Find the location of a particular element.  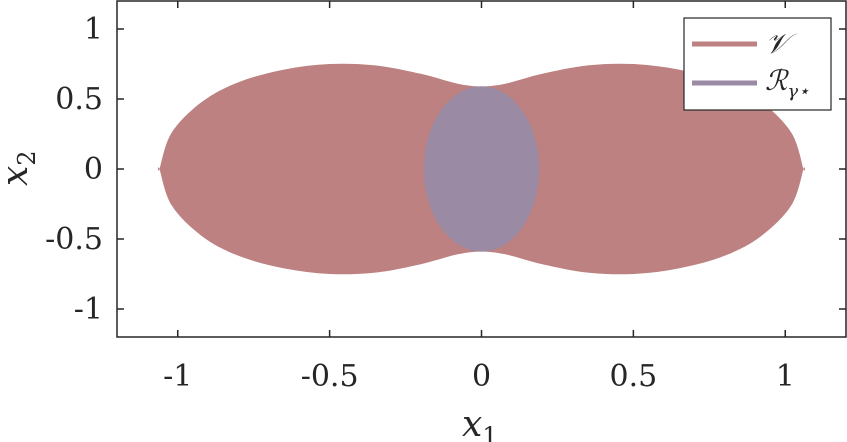

y-tick-label: -1 is located at coordinates (88, 309).